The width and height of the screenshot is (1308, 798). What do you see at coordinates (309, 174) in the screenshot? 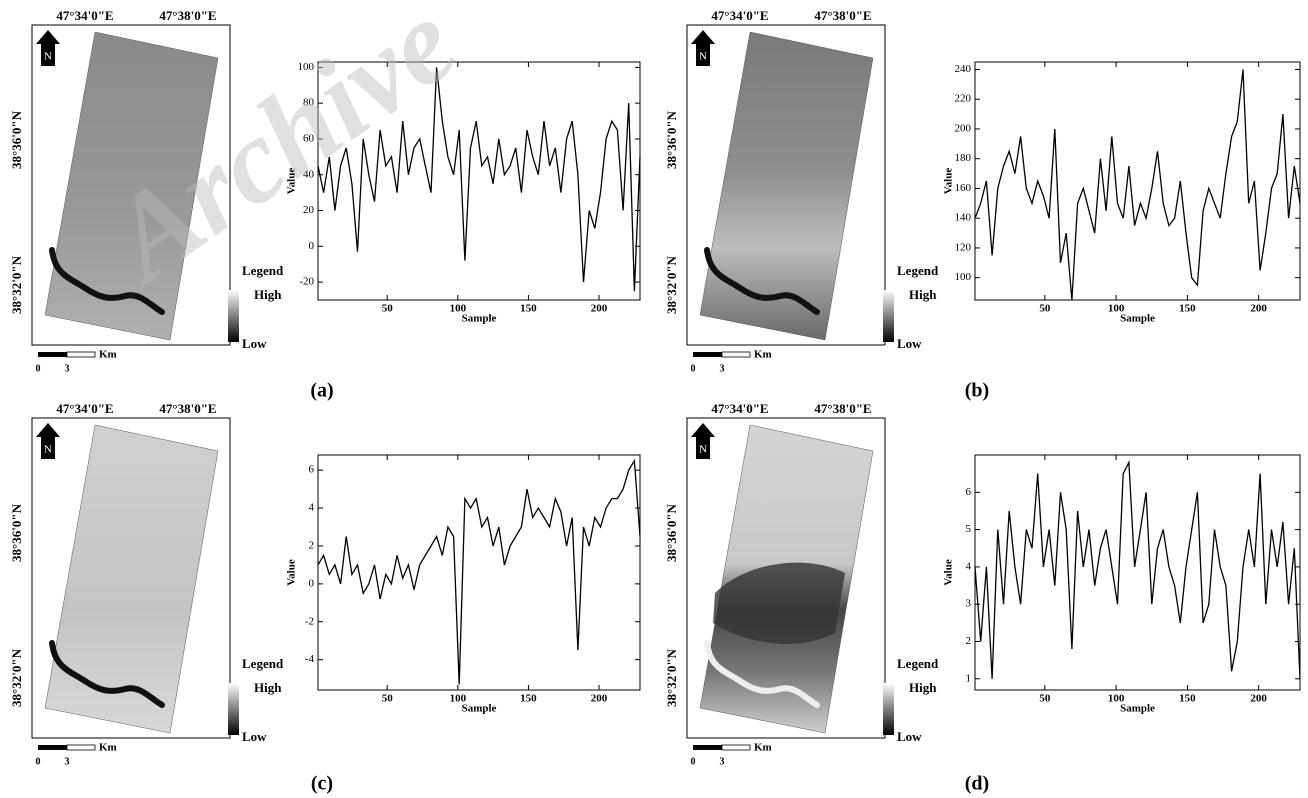
I see `y-tick-label: 40` at bounding box center [309, 174].